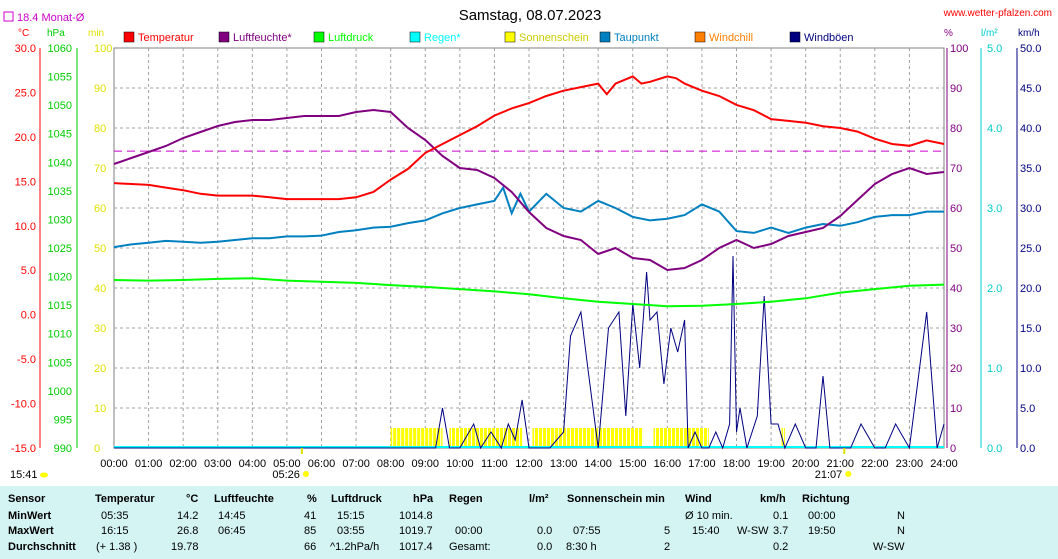 This screenshot has height=559, width=1058. I want to click on axis-tick-label: 90, so click(100, 89).